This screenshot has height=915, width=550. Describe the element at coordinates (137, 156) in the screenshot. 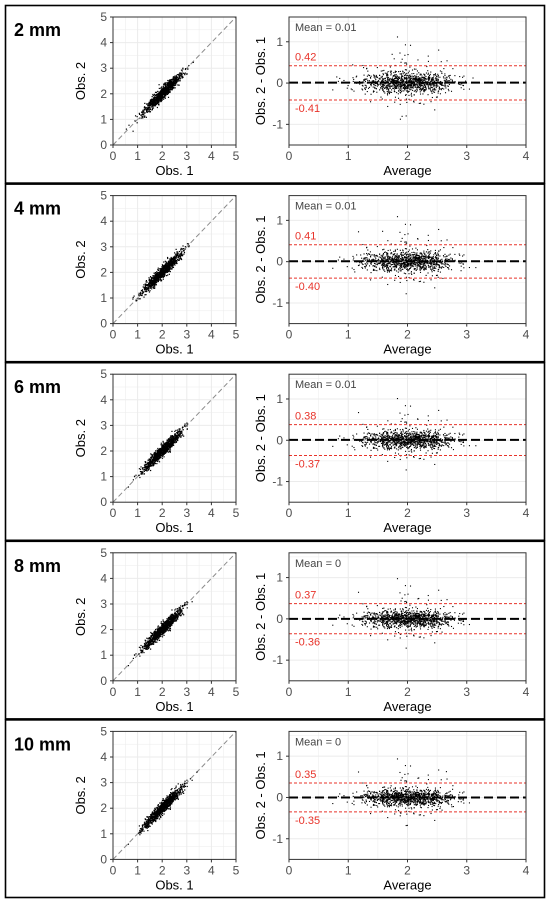

I see `x-tick-label: 1` at that location.